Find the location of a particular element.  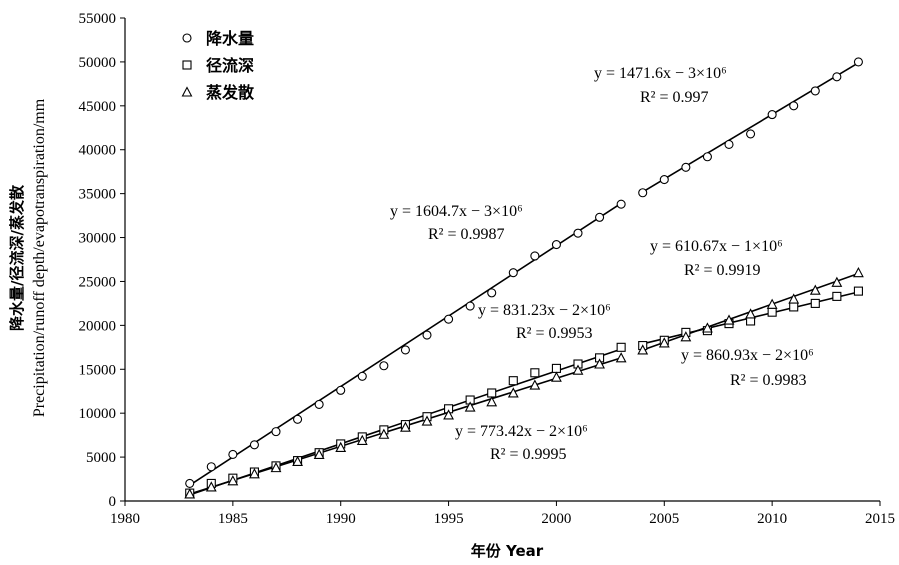

y-tick-label: 15000 is located at coordinates (98, 370).